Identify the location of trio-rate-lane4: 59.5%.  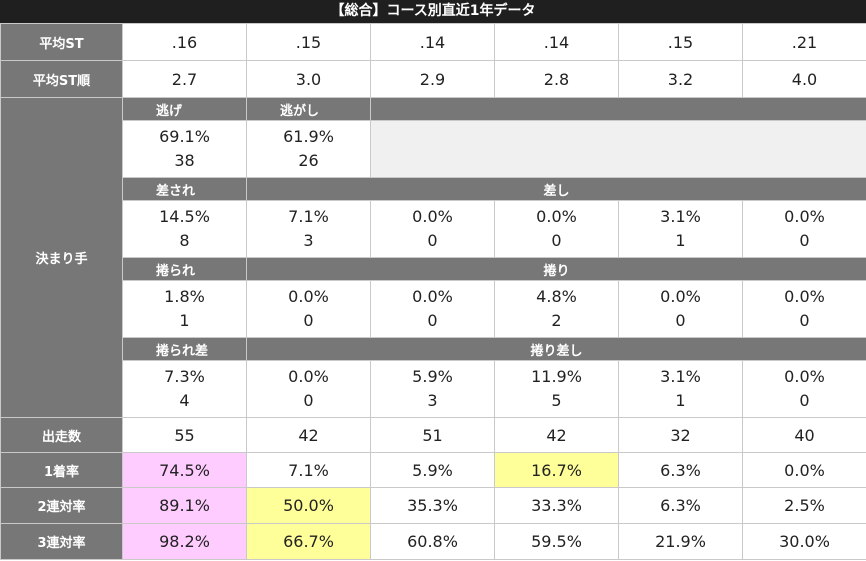
(556, 541).